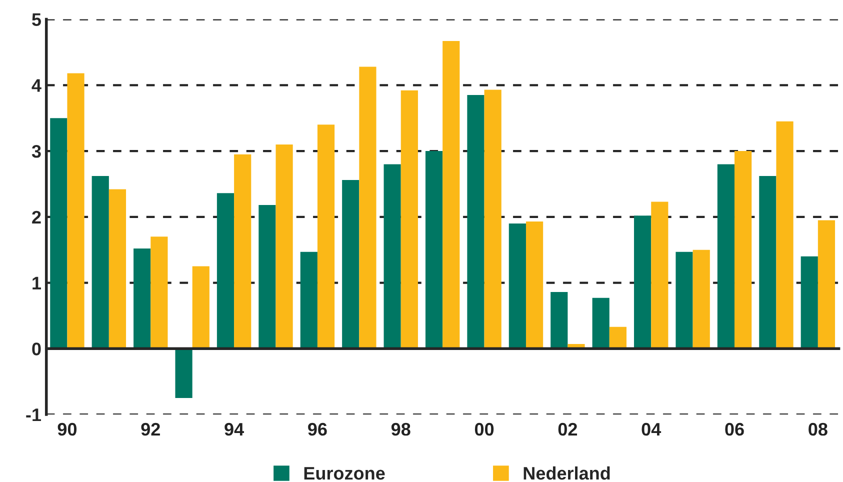 The image size is (843, 482). I want to click on x-tick-label: 08, so click(818, 429).